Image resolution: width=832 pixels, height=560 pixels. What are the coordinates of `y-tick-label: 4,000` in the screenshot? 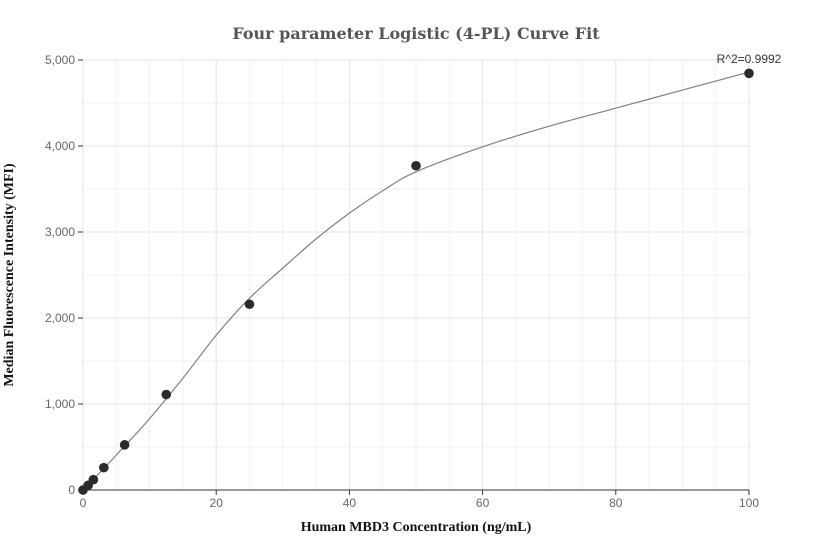 It's located at (60, 146).